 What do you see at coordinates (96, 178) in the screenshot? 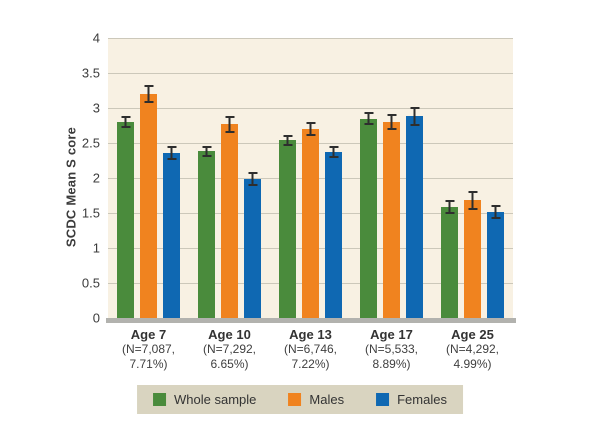
I see `y-tick-label: 2` at bounding box center [96, 178].